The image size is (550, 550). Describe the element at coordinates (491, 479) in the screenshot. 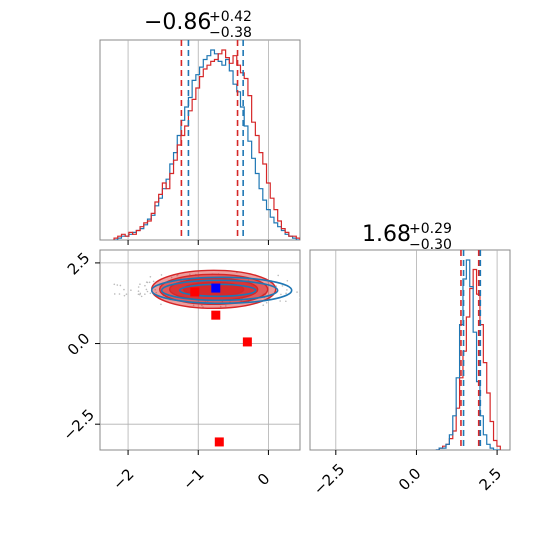

I see `x-tick-label: 2.5` at that location.